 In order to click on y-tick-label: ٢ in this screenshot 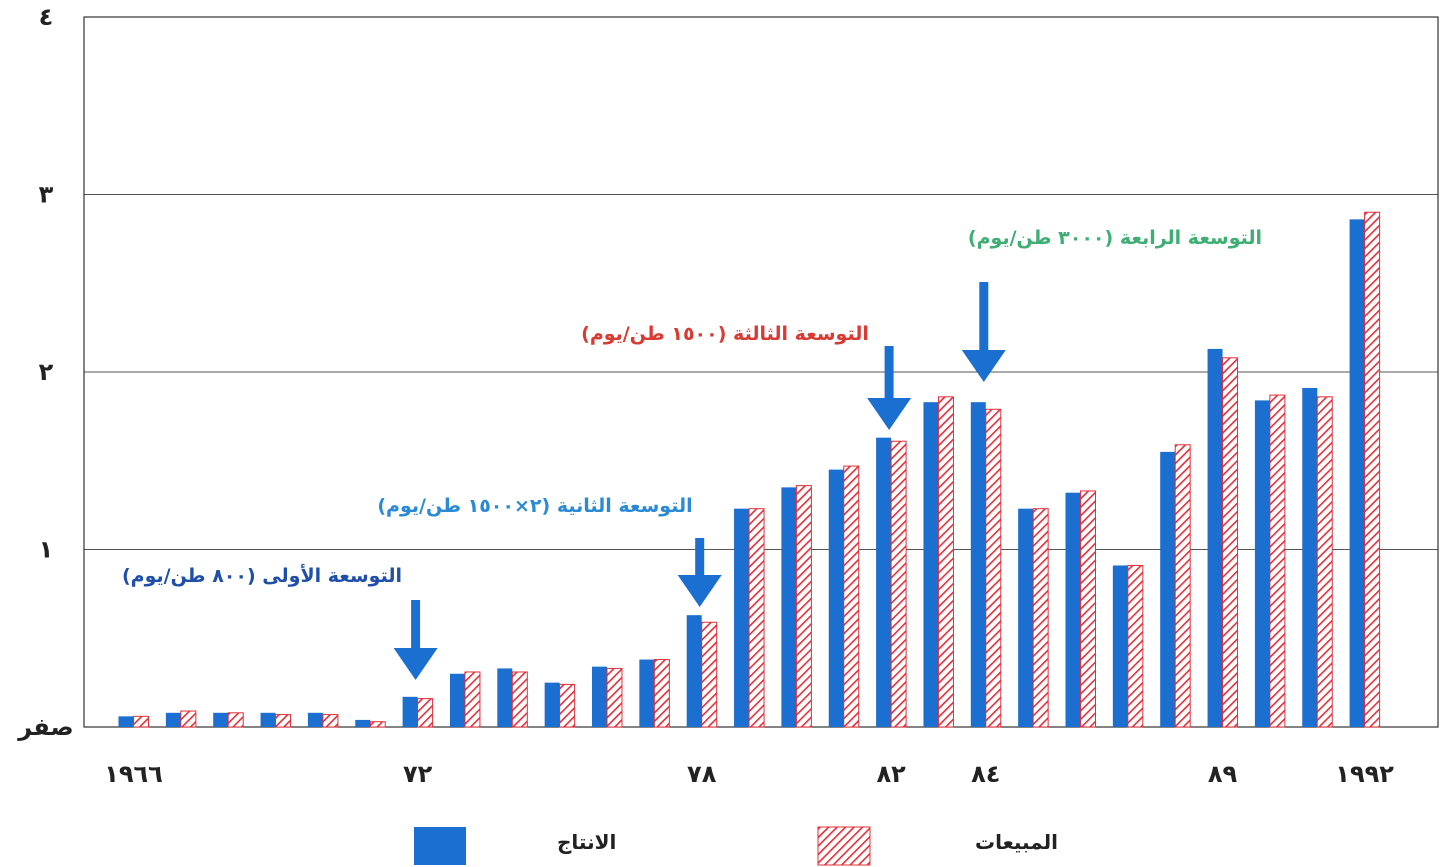, I will do `click(46, 372)`.